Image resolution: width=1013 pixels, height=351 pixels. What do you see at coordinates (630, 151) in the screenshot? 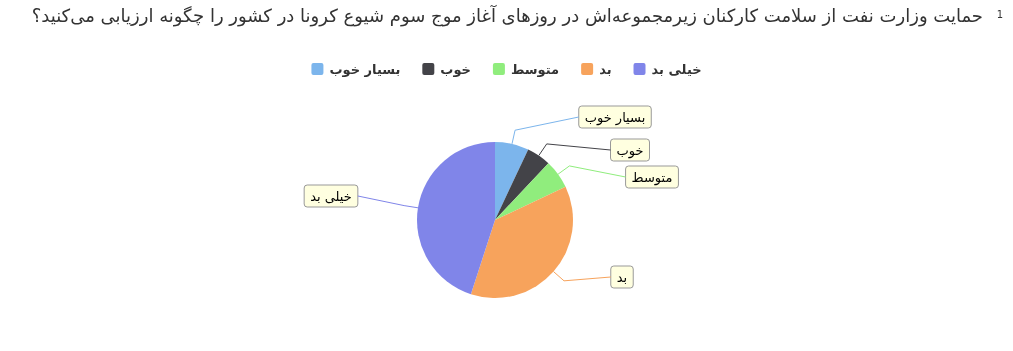
I see `slice-label: خوب` at bounding box center [630, 151].